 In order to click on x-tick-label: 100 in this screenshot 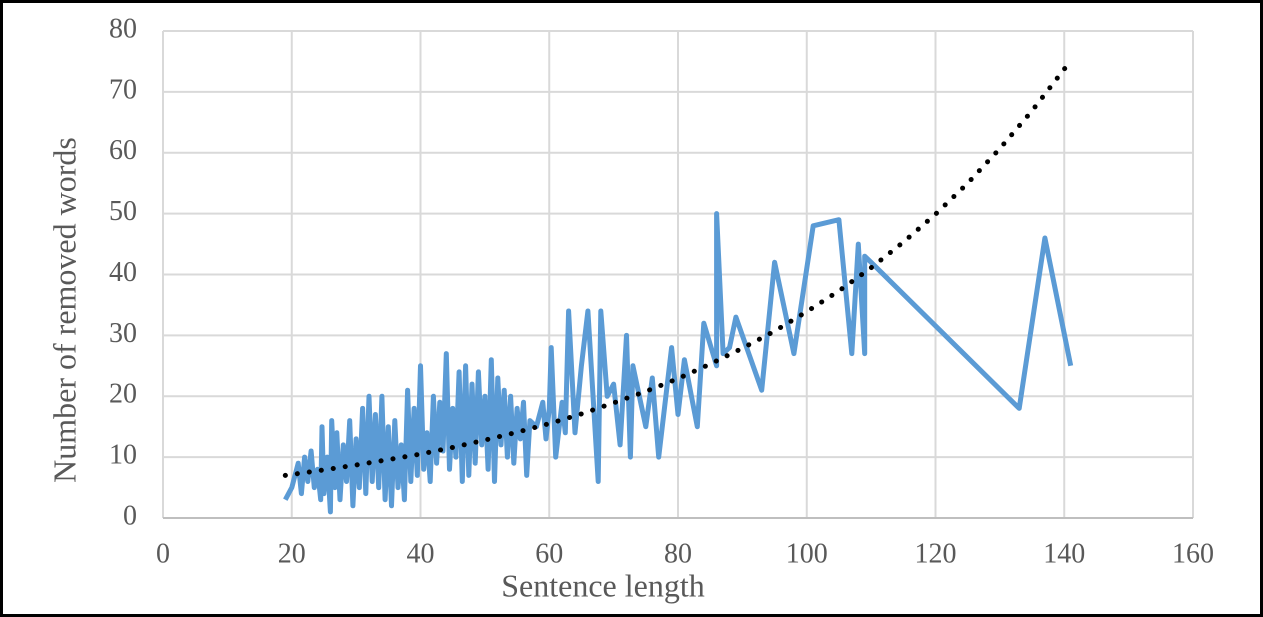, I will do `click(807, 553)`.